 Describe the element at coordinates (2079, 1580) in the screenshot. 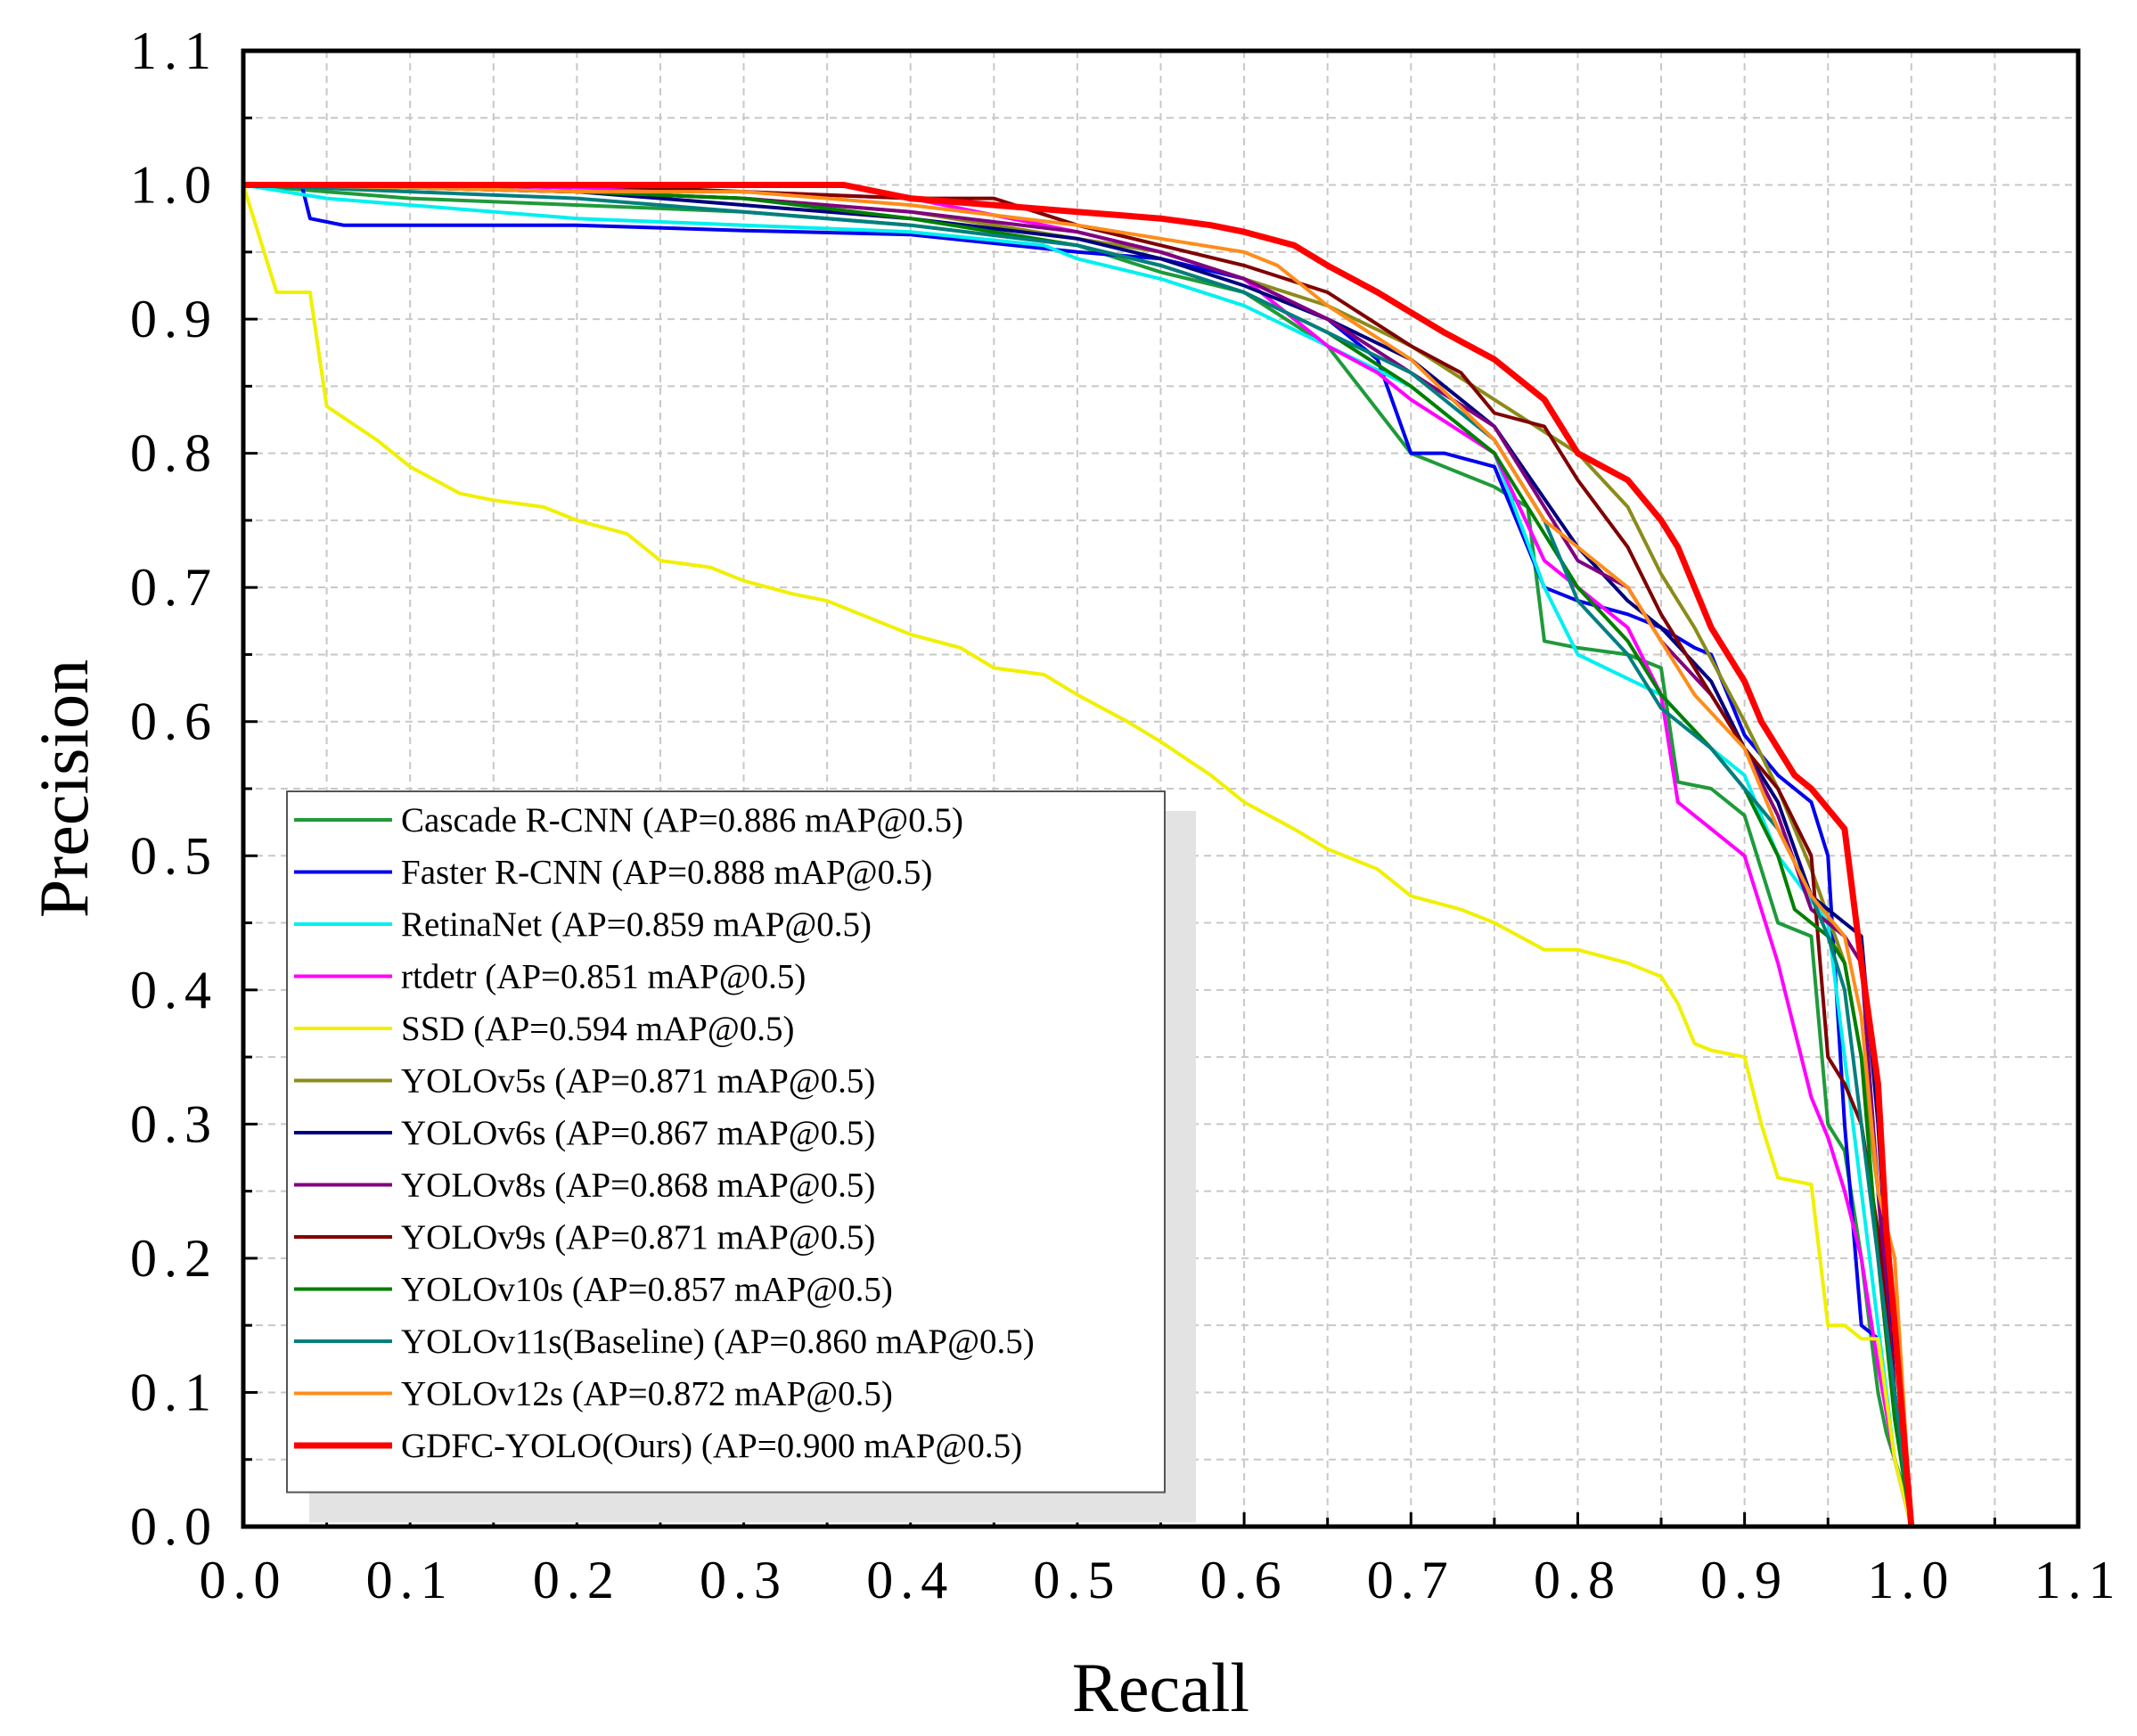

I see `x-tick-label: 1.1` at that location.